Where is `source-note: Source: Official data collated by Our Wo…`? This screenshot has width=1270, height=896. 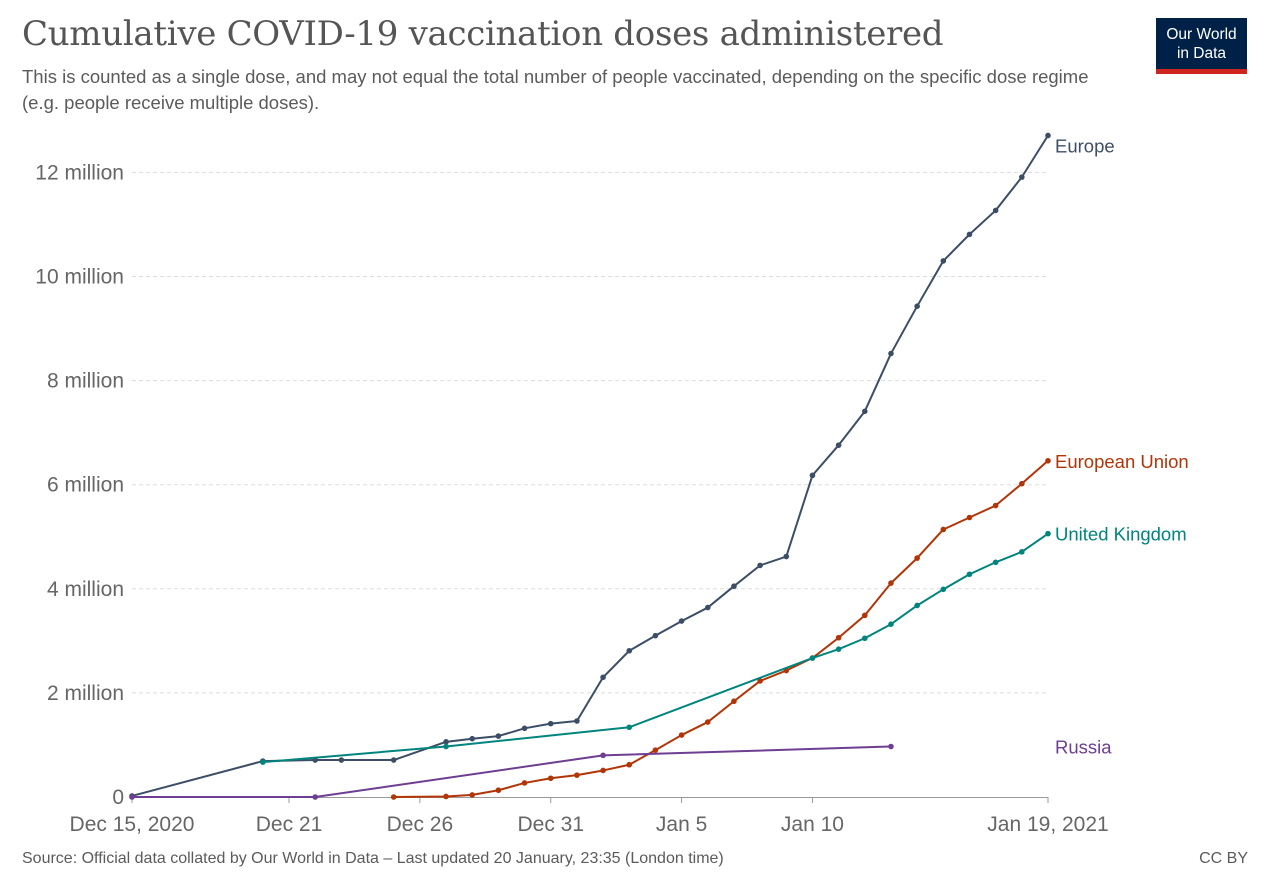
source-note: Source: Official data collated by Our Wo… is located at coordinates (373, 858).